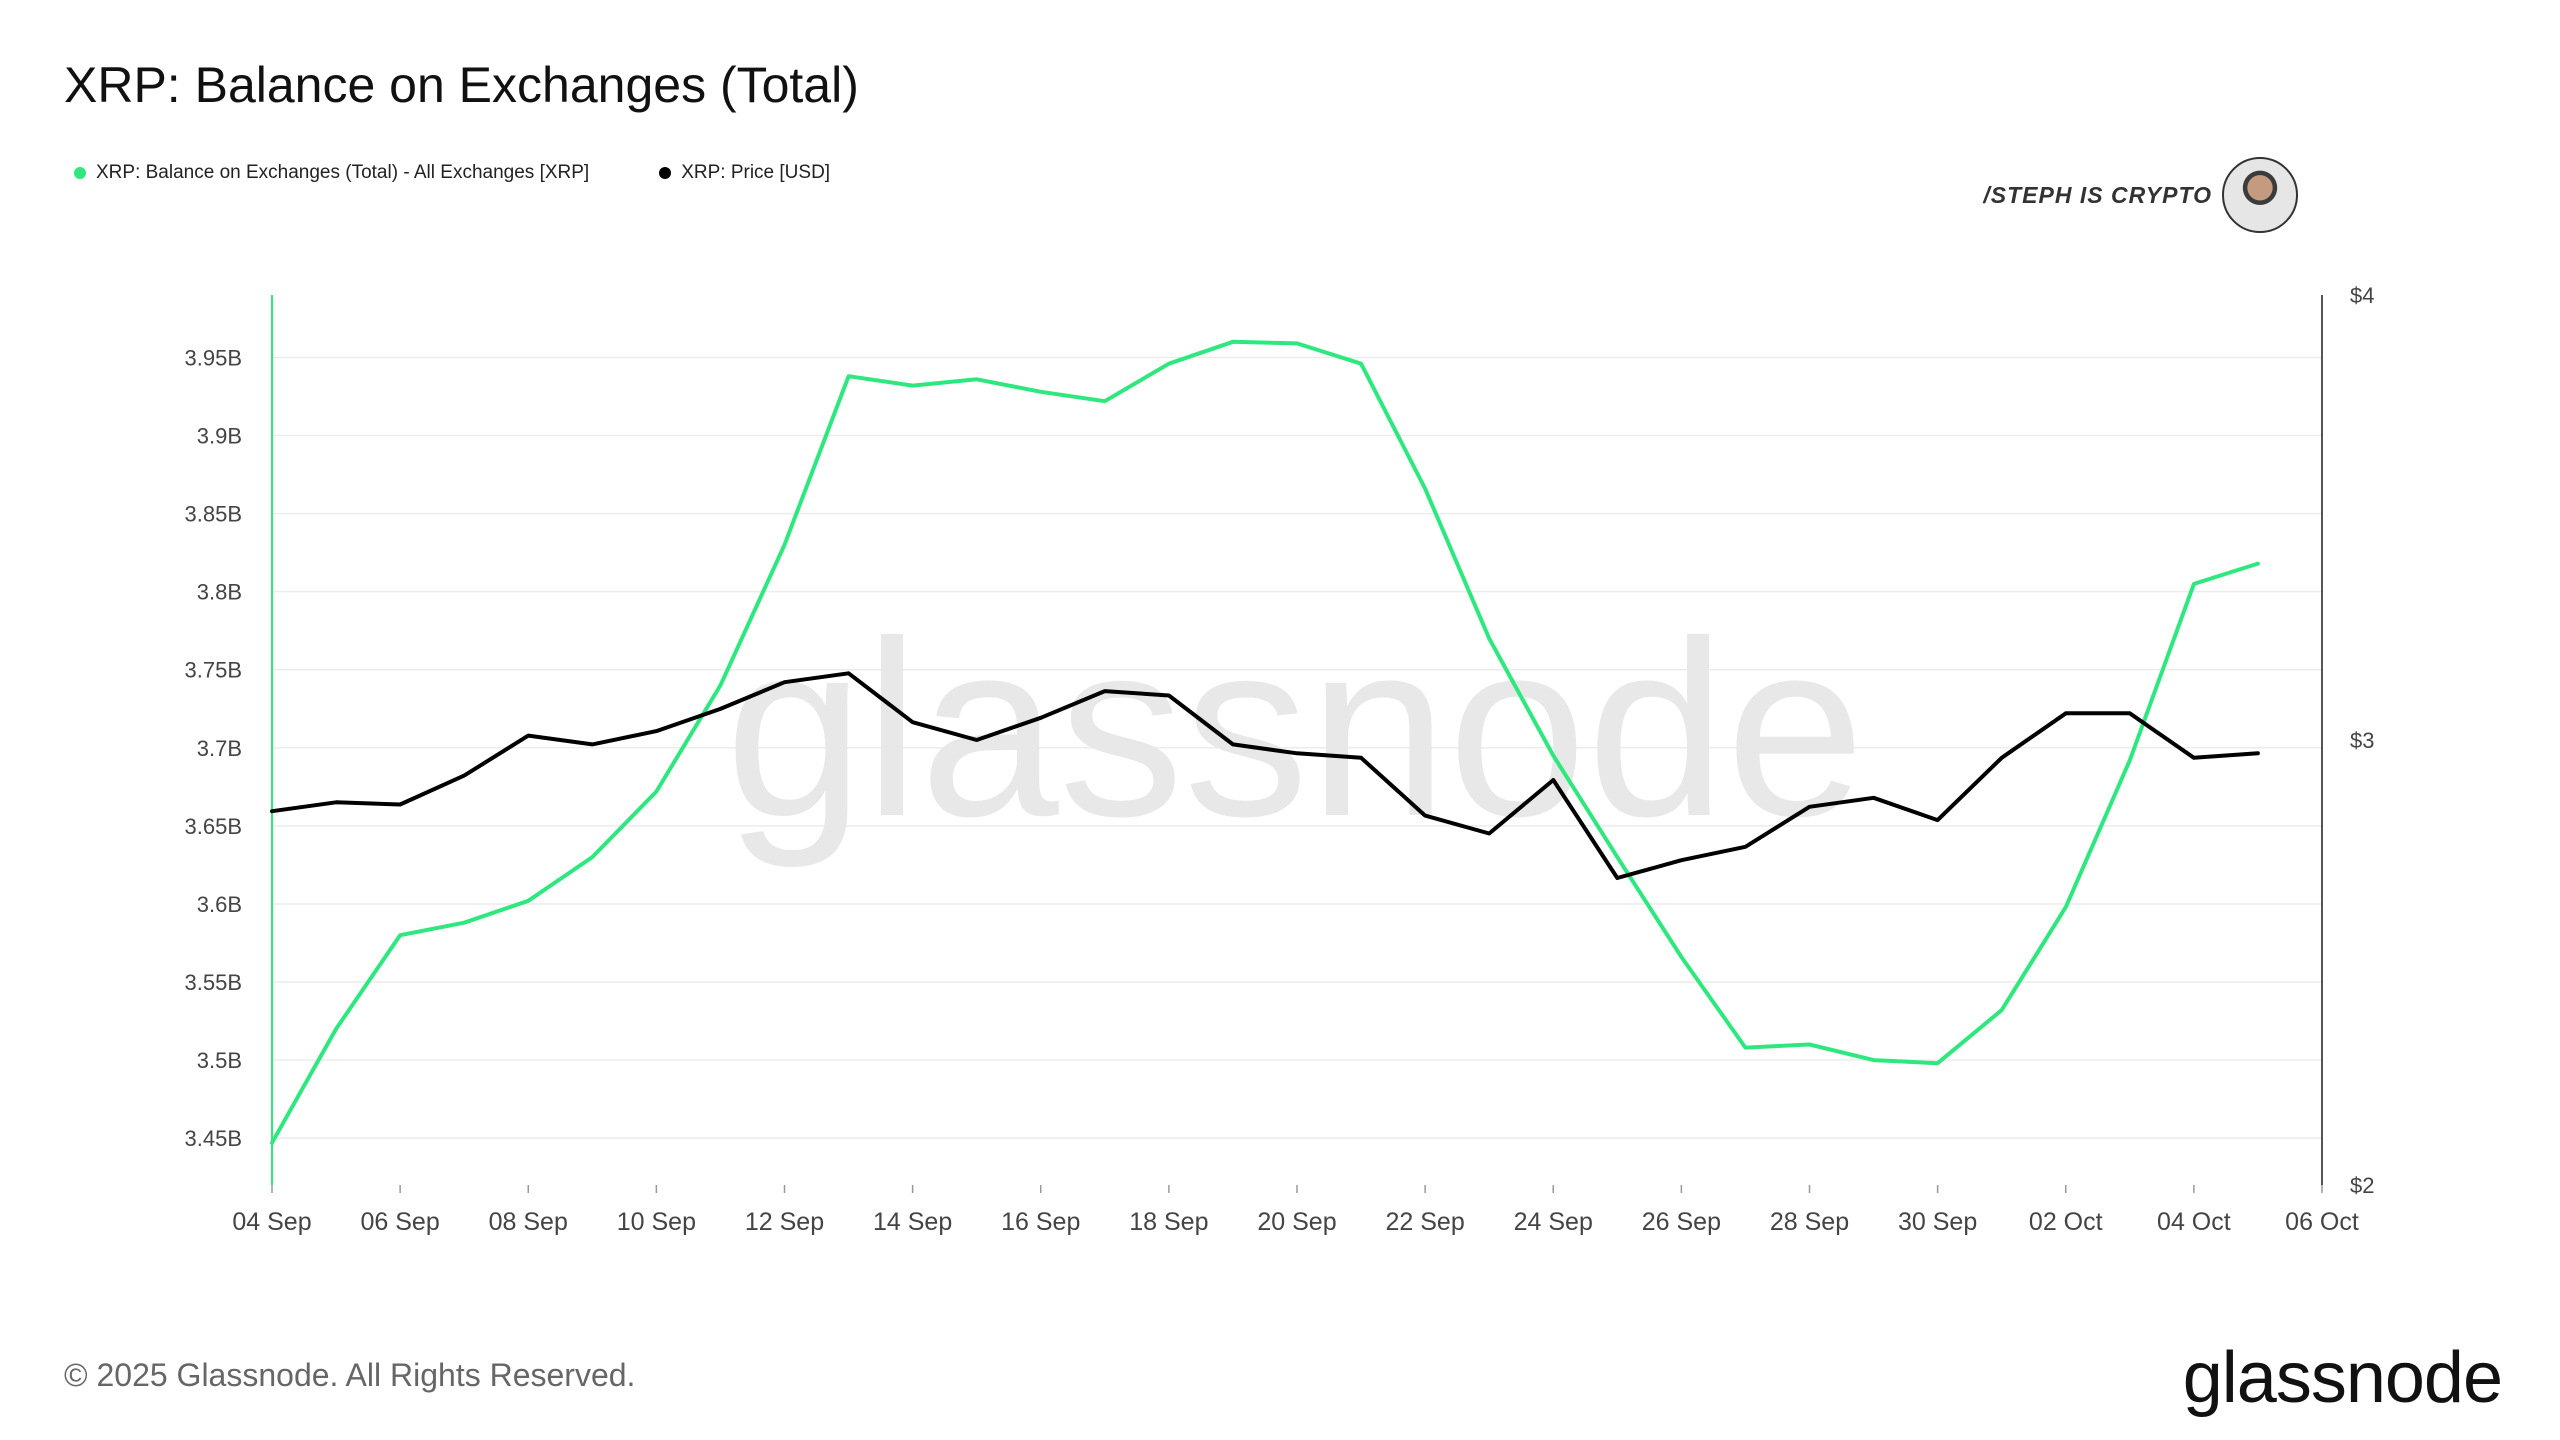 This screenshot has width=2560, height=1440. What do you see at coordinates (1681, 1222) in the screenshot?
I see `x-tick-label: 26 Sep` at bounding box center [1681, 1222].